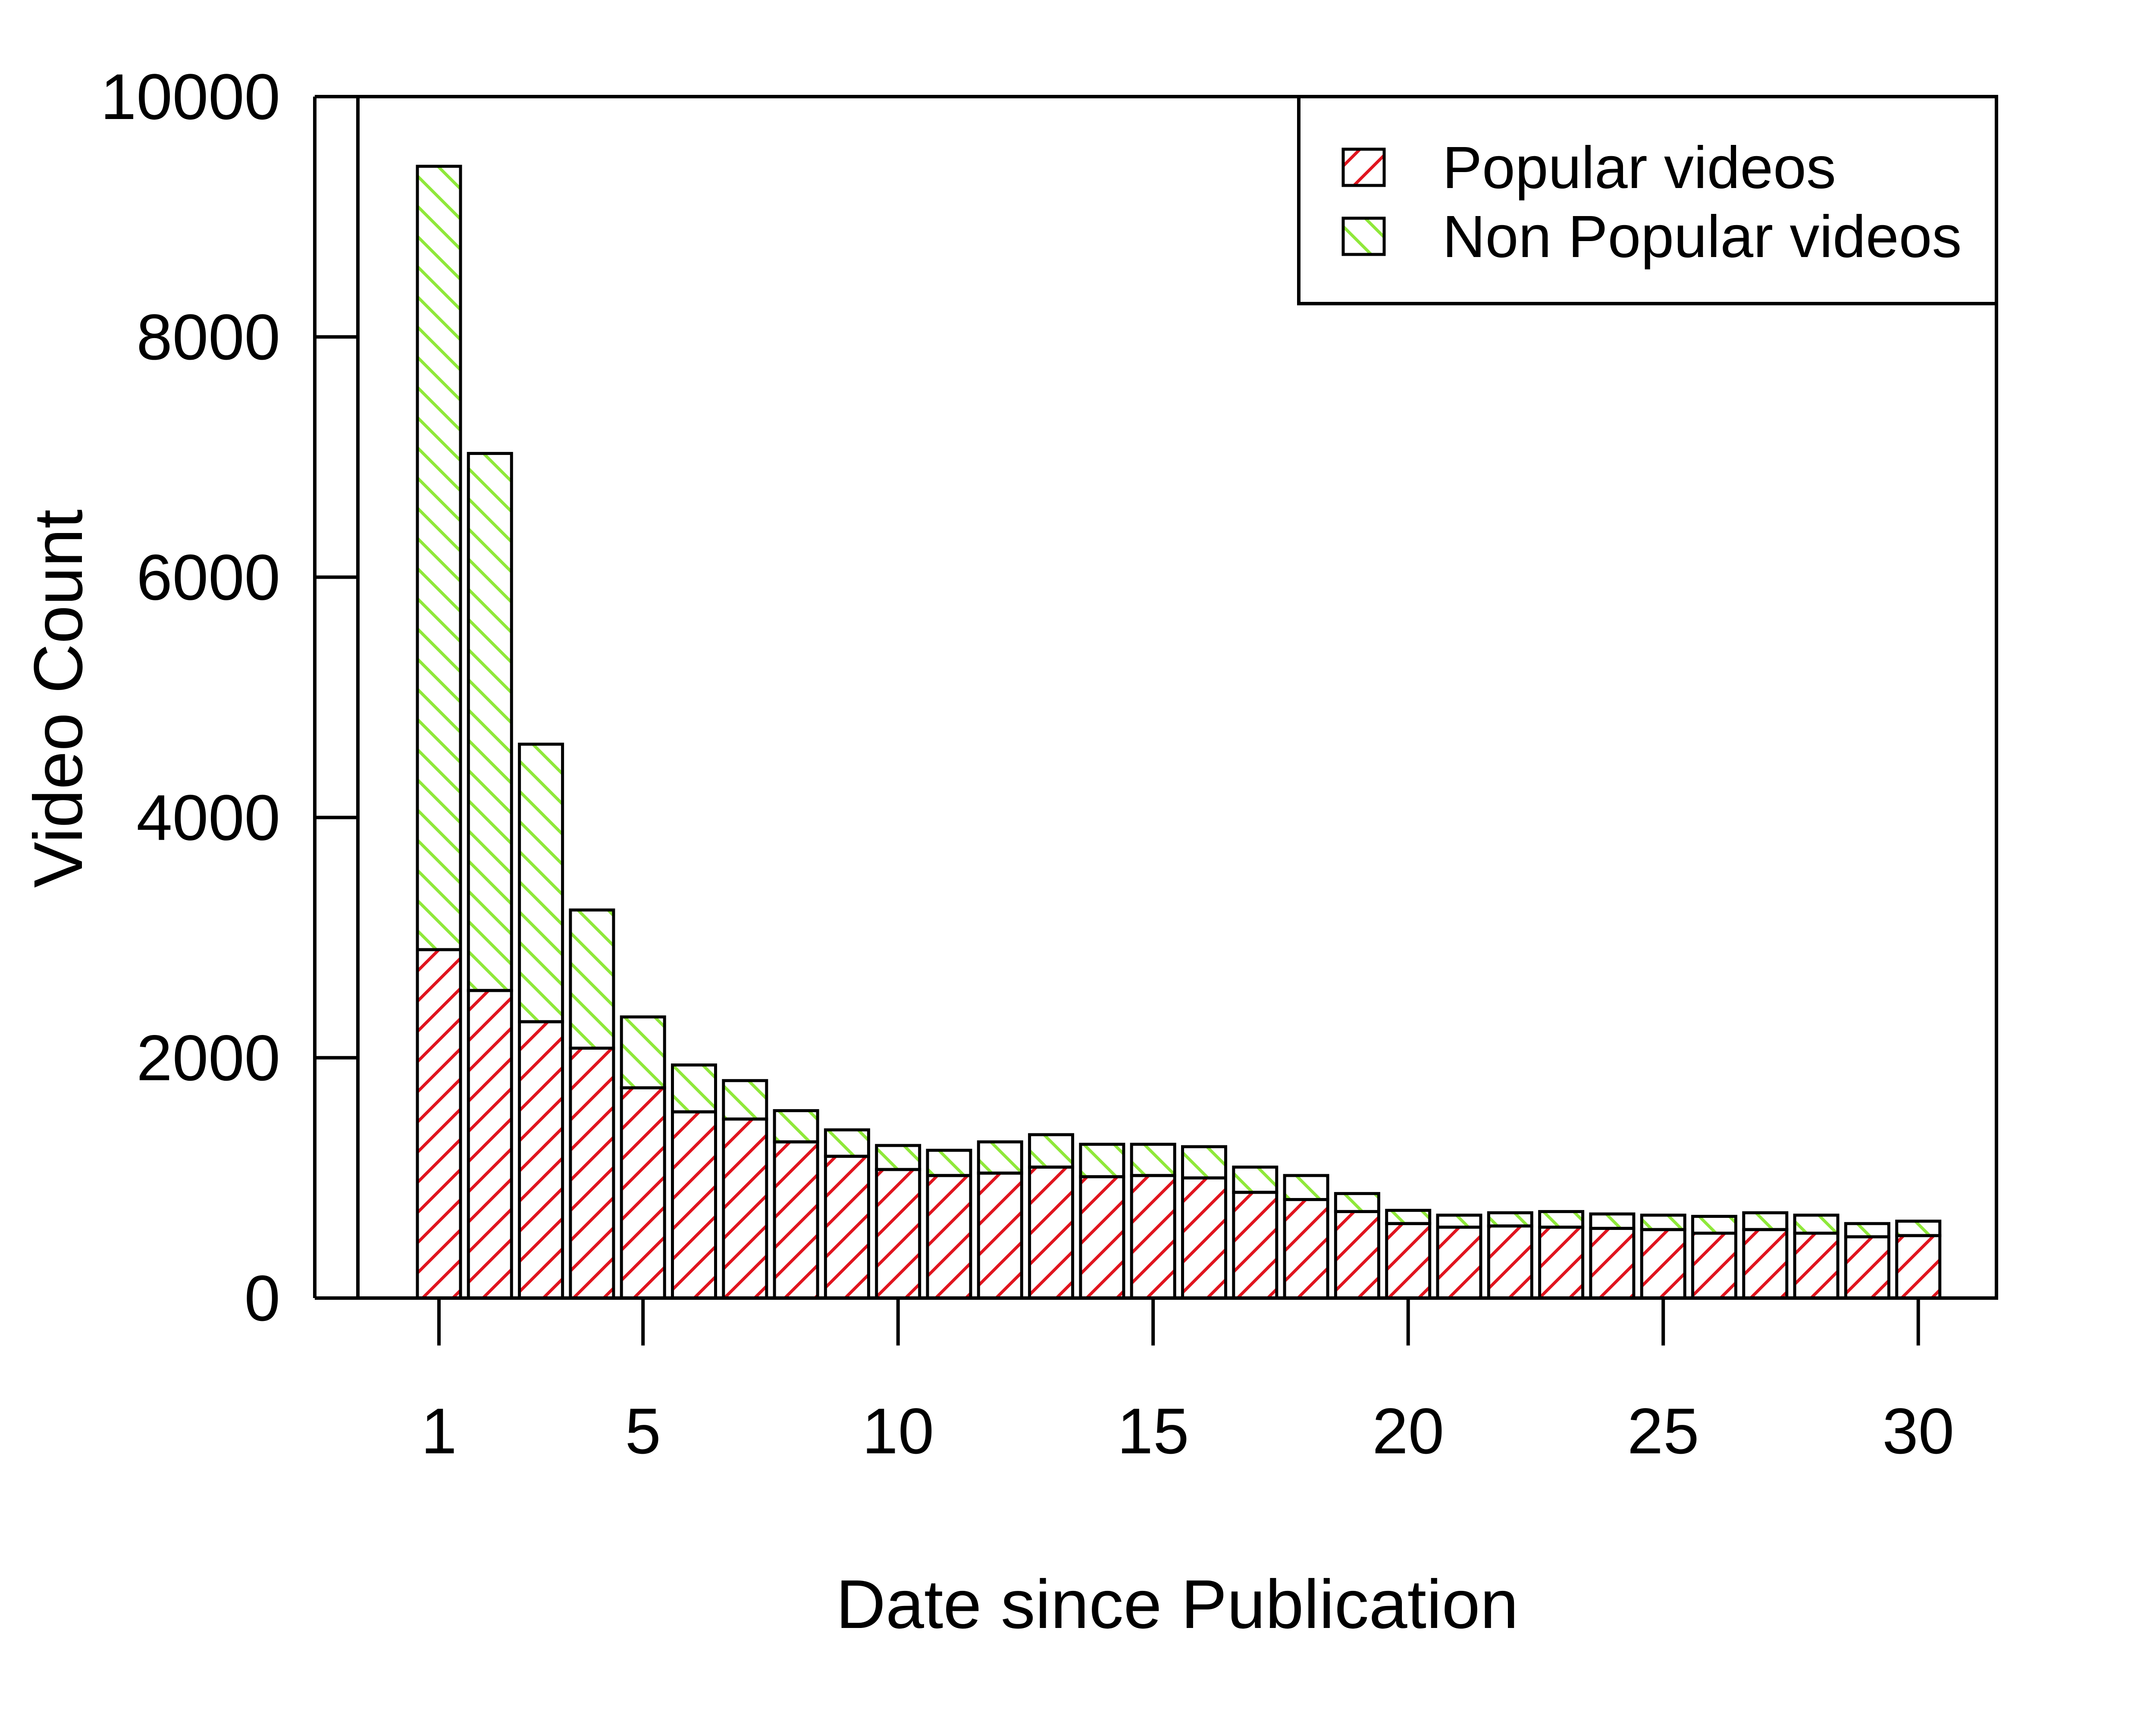  I want to click on y-tick-label: 0, so click(262, 1298).